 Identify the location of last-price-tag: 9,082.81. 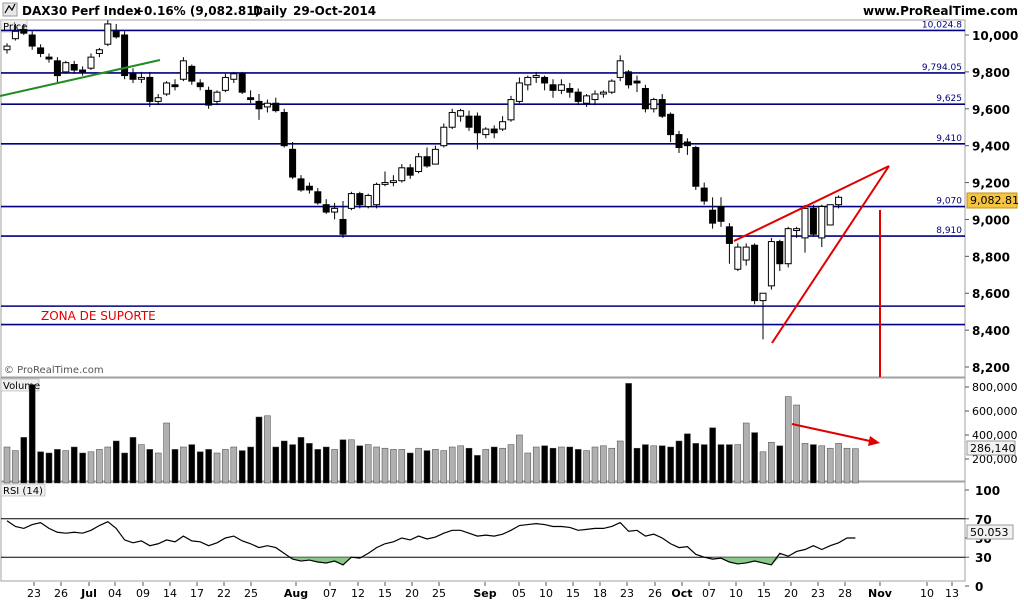
(992, 200).